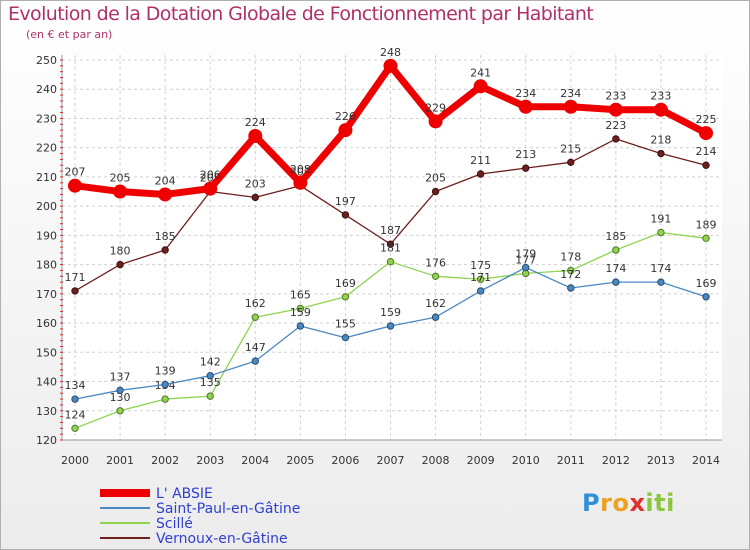  What do you see at coordinates (615, 236) in the screenshot?
I see `data-label: 185` at bounding box center [615, 236].